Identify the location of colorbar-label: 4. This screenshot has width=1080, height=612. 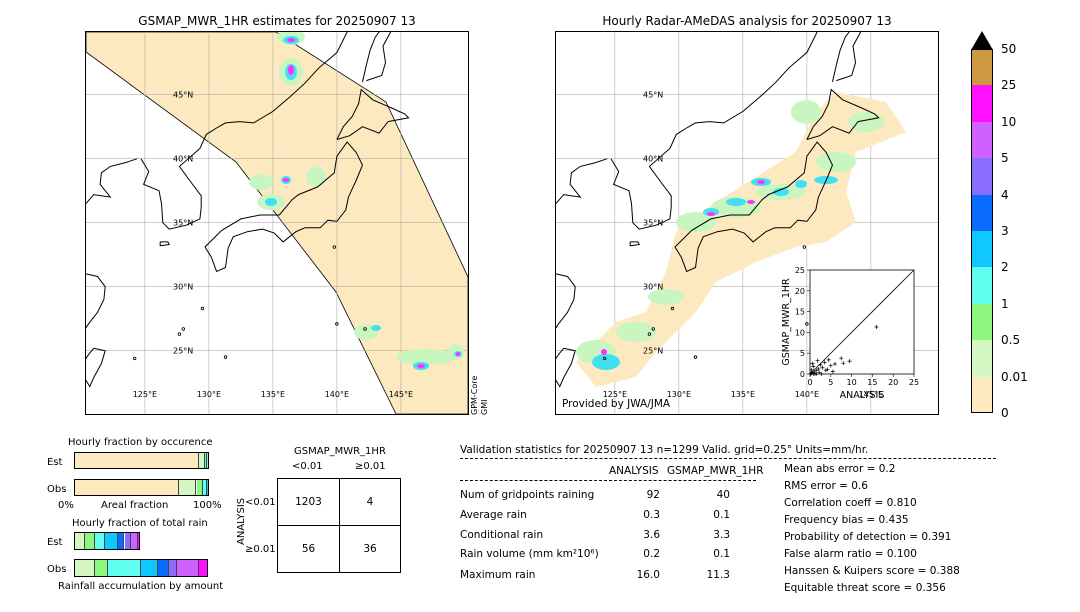
(1005, 194).